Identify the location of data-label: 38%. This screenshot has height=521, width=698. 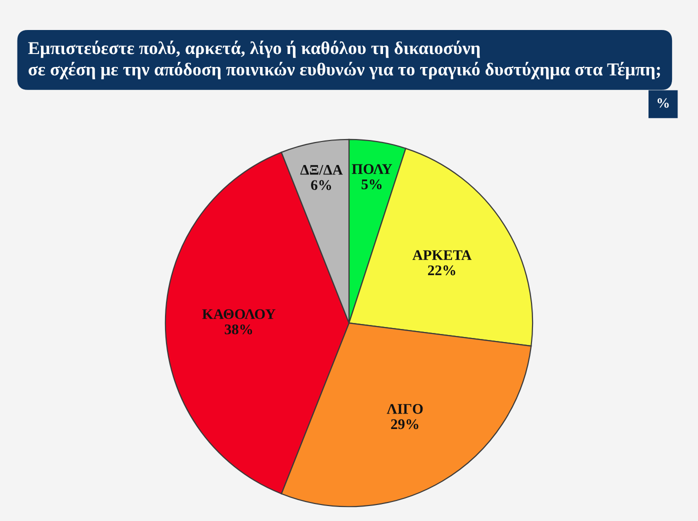
(238, 329).